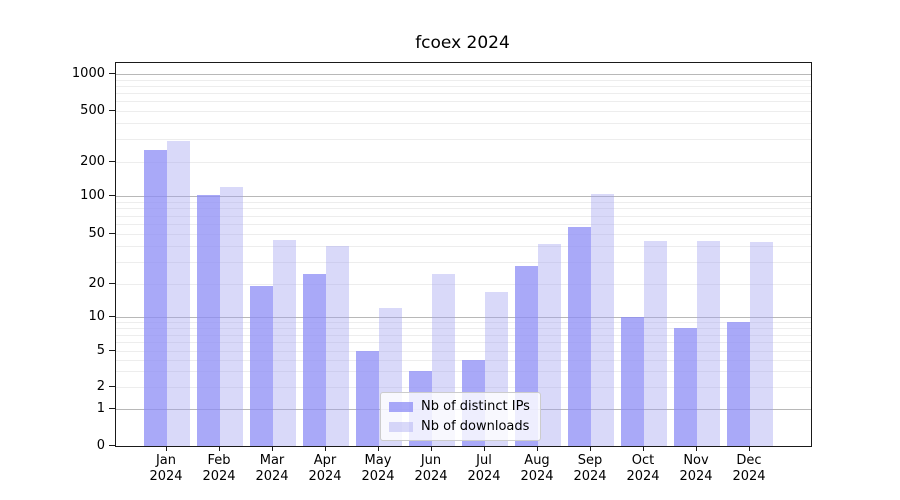 The width and height of the screenshot is (900, 500). I want to click on y-tick-label: 200, so click(92, 161).